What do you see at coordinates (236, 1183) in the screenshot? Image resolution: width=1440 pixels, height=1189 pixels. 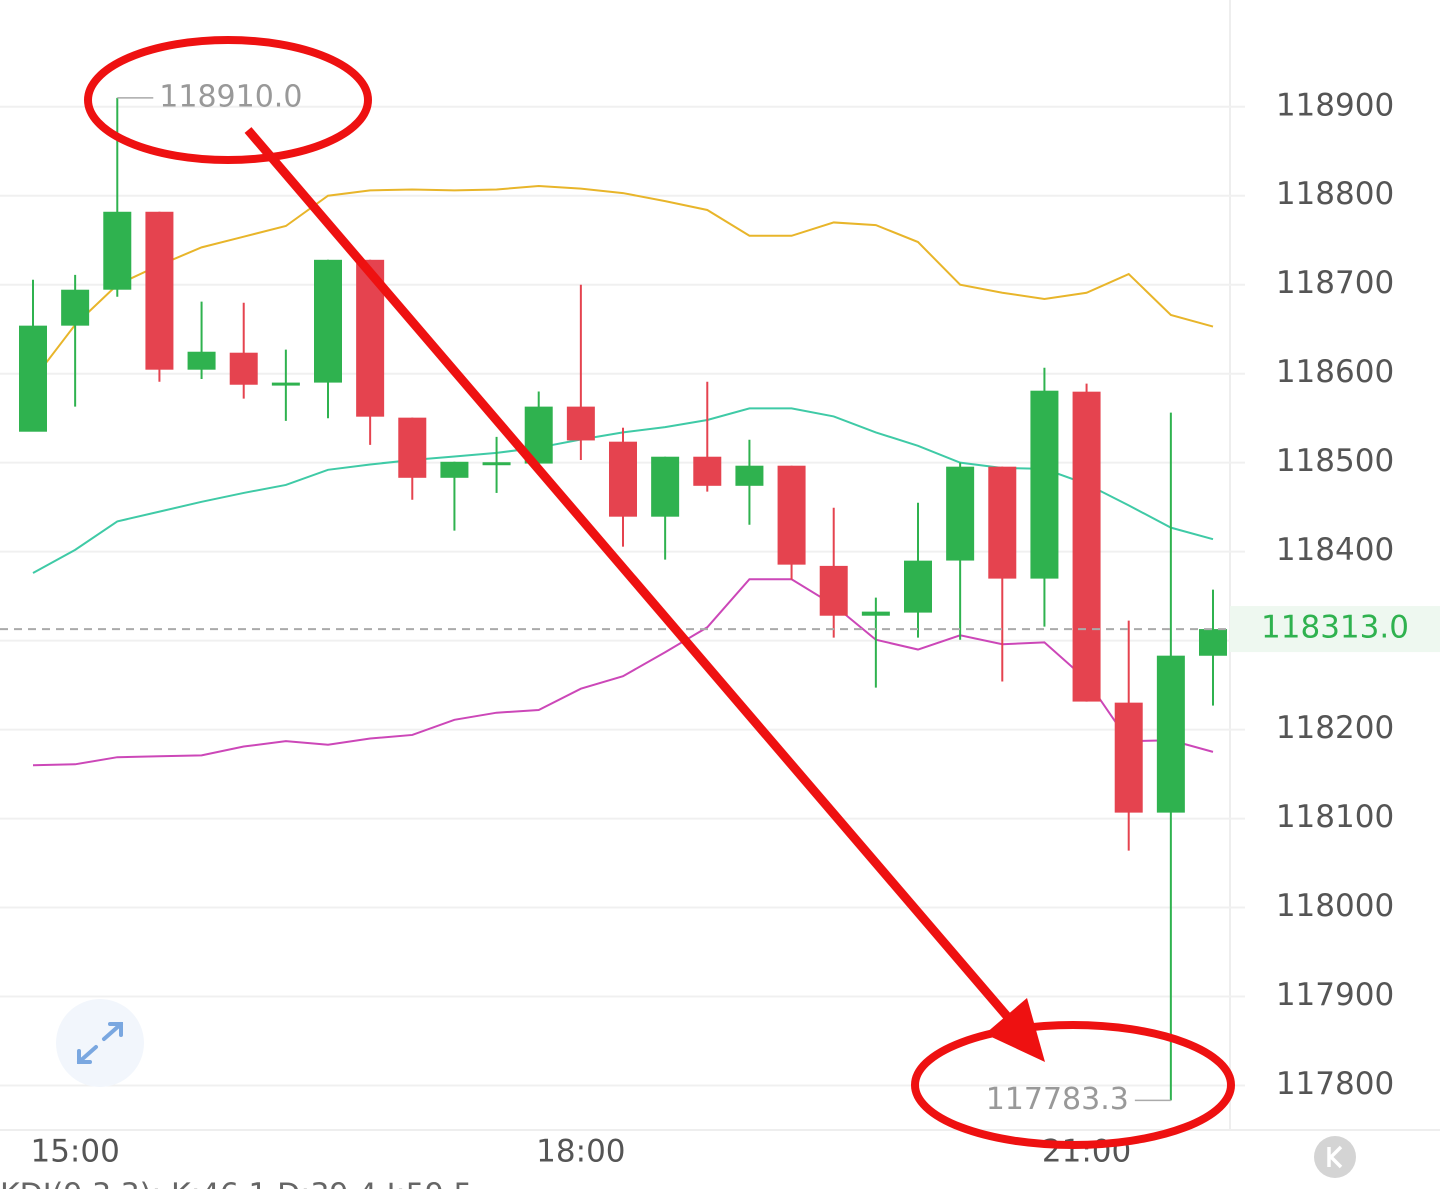 I see `indicator-text: KDJ(9,3,3): K:46.1 D:39.4 J:59.5` at bounding box center [236, 1183].